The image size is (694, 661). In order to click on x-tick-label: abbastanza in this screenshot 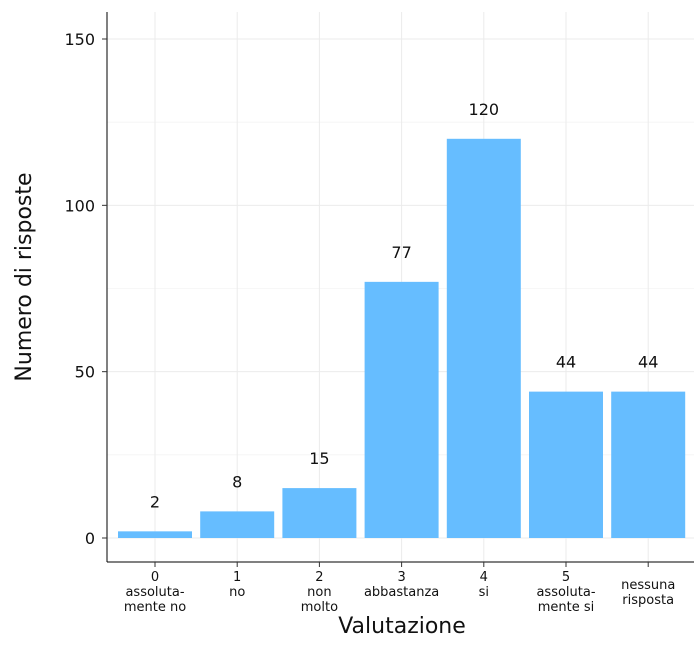, I will do `click(401, 592)`.